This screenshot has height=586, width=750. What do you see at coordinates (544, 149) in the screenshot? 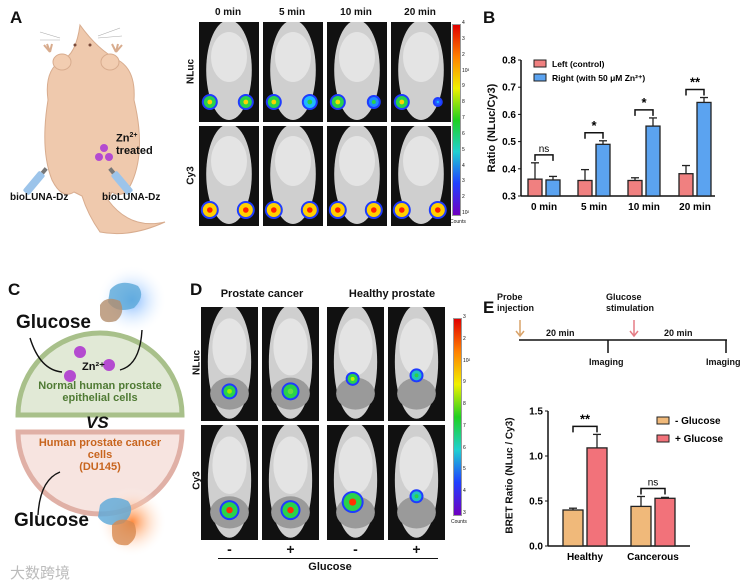
I see `chart-b-significance-label: ns` at bounding box center [544, 149].